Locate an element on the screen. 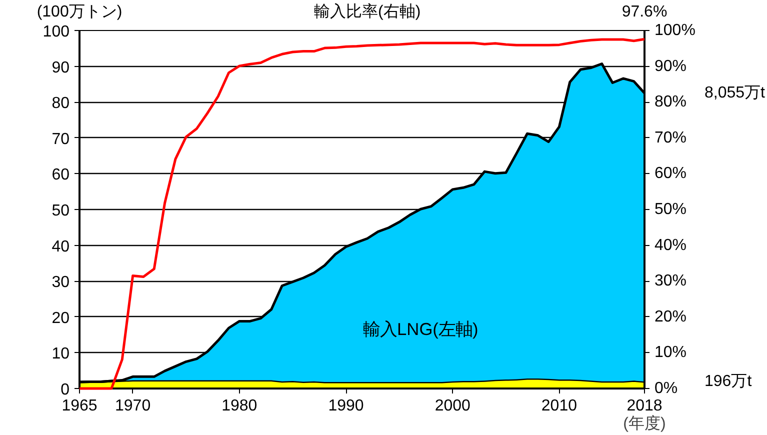  x-axis-title: (年度) is located at coordinates (644, 423).